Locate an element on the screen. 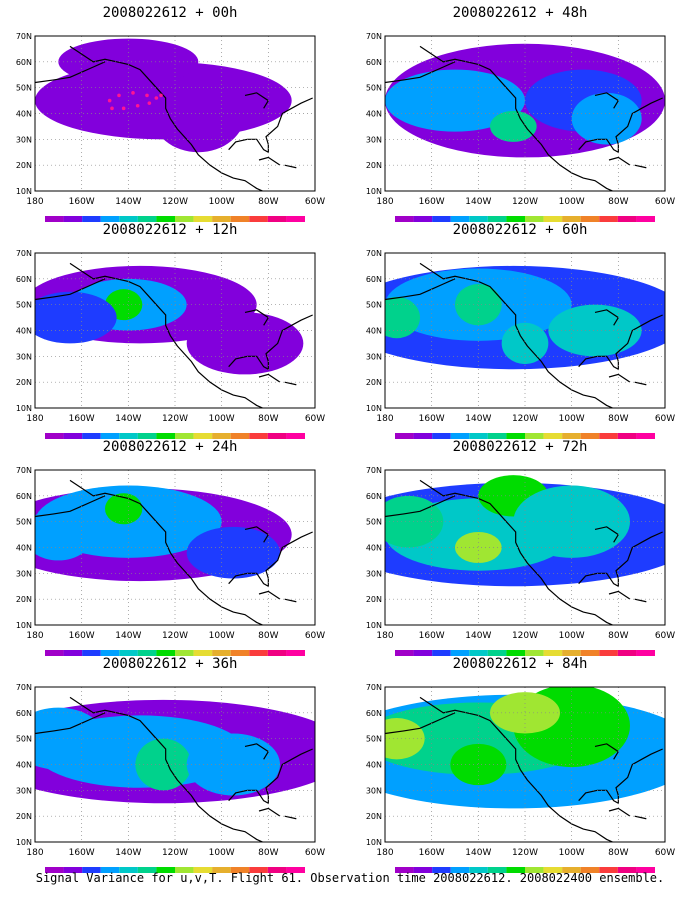  panel-title: 2008022612 + 60h is located at coordinates (520, 230).